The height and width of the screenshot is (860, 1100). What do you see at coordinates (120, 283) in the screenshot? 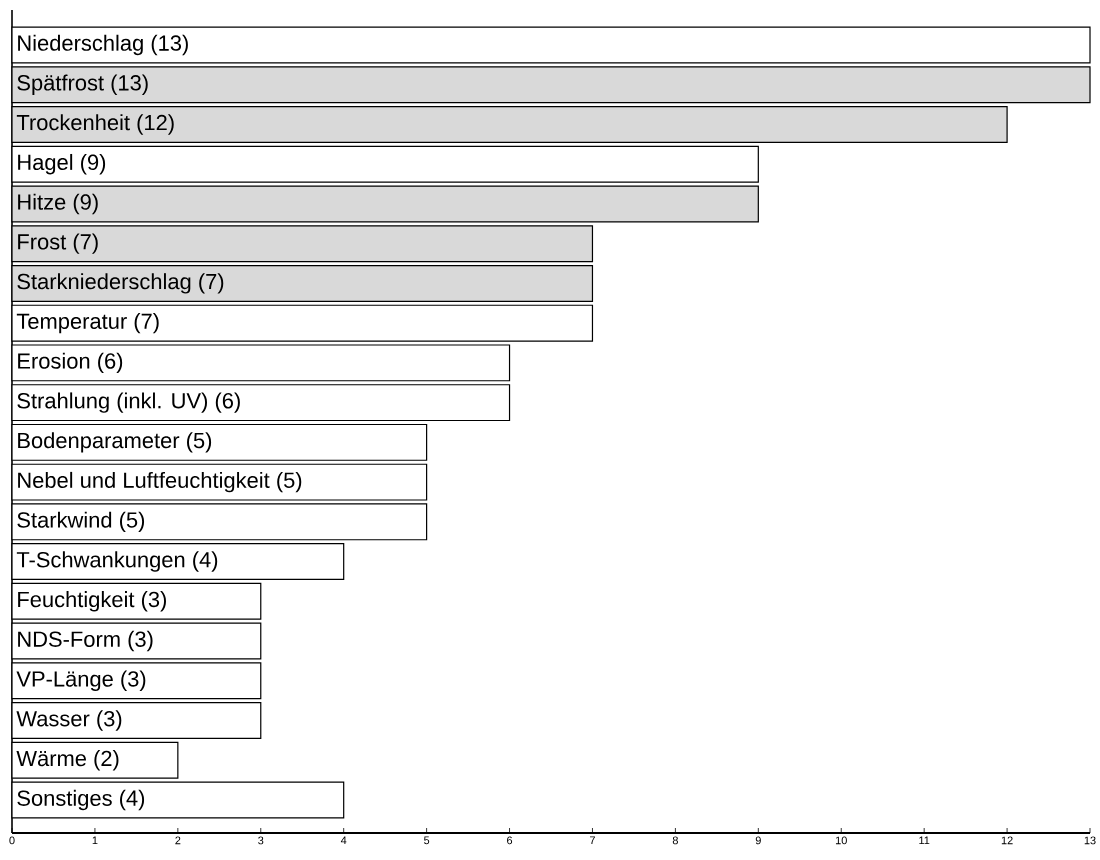
I see `y-tick-label: Starkniederschlag (7)` at bounding box center [120, 283].